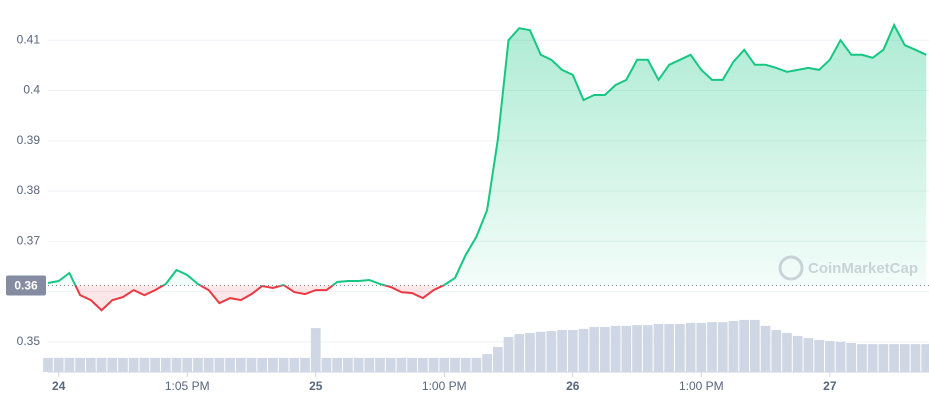  I want to click on watermark-text: CoinMarketCap, so click(863, 268).